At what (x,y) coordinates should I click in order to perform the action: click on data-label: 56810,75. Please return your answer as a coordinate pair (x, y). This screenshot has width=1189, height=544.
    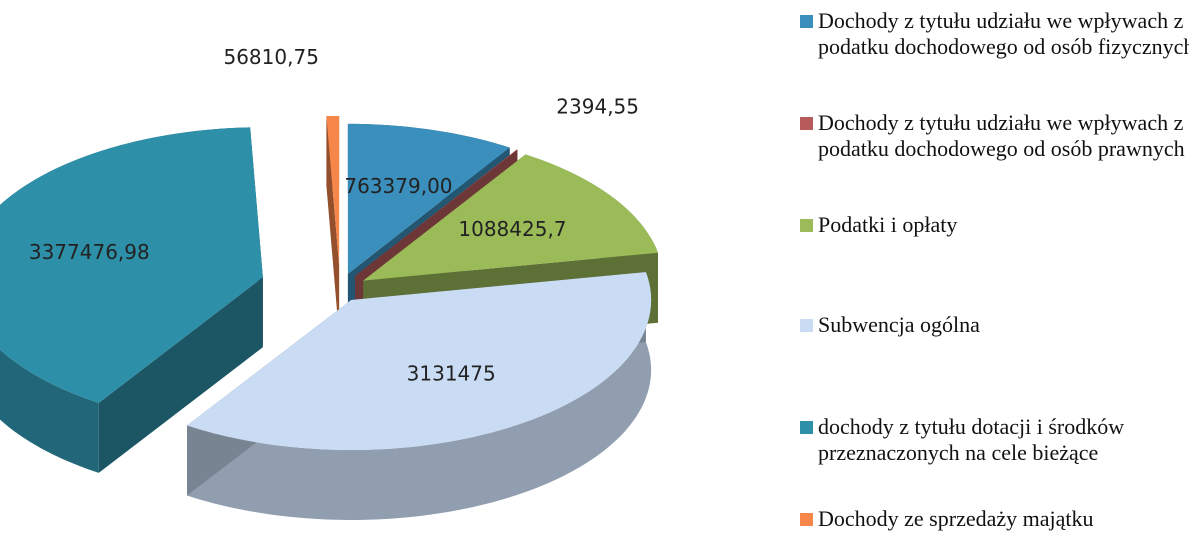
    Looking at the image, I should click on (270, 57).